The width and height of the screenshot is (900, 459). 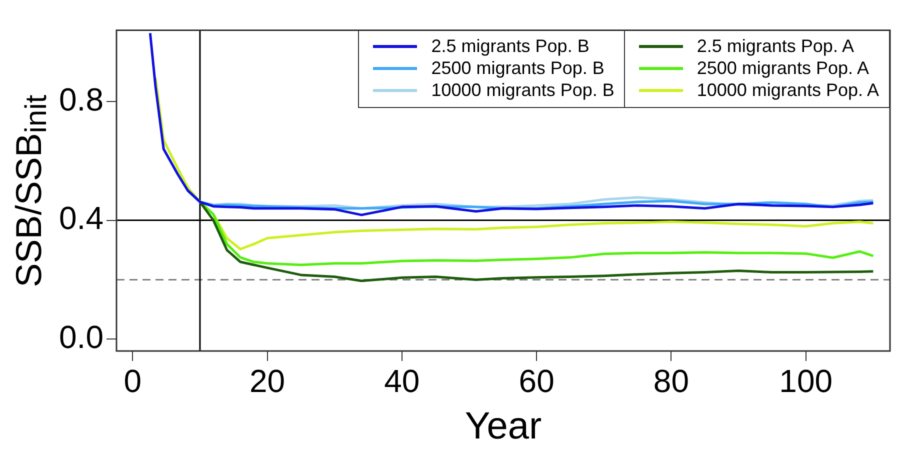 What do you see at coordinates (787, 90) in the screenshot?
I see `legend-label: 10000 migrants Pop. A` at bounding box center [787, 90].